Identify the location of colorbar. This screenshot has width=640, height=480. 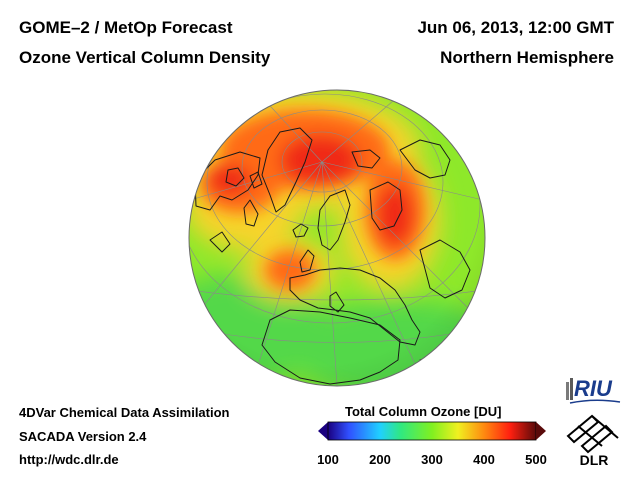
(432, 431).